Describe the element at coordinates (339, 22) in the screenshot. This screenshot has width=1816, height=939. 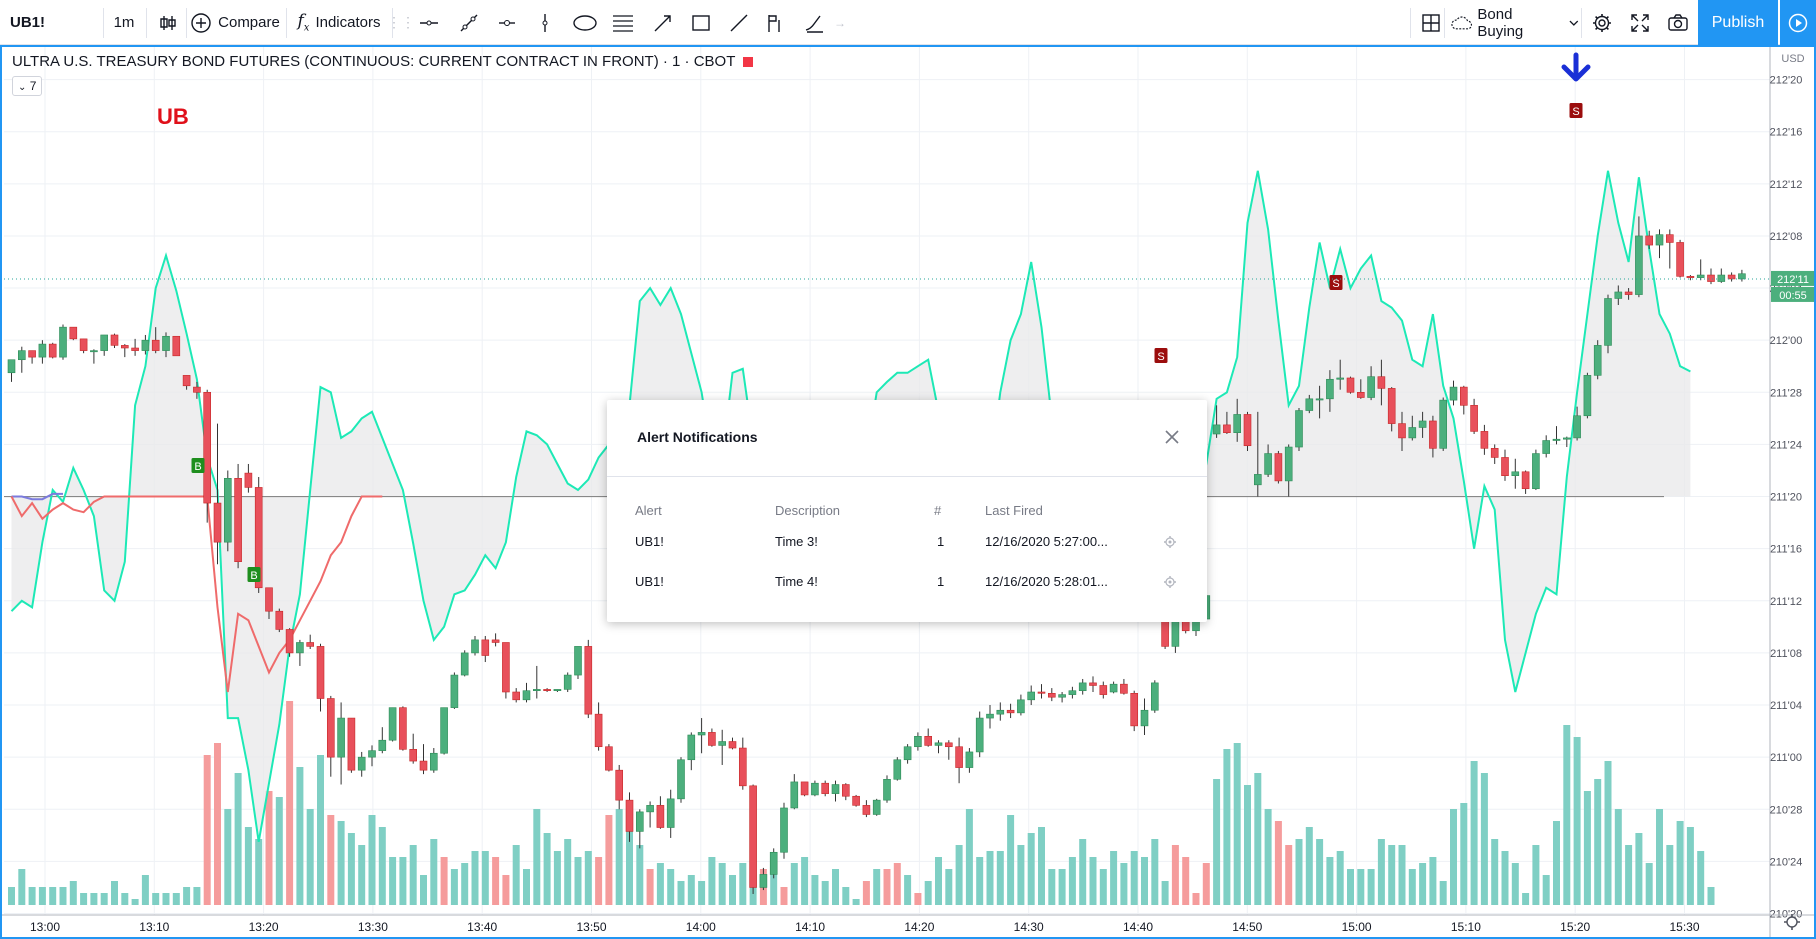
I see `indicators-button: fx Indicators` at that location.